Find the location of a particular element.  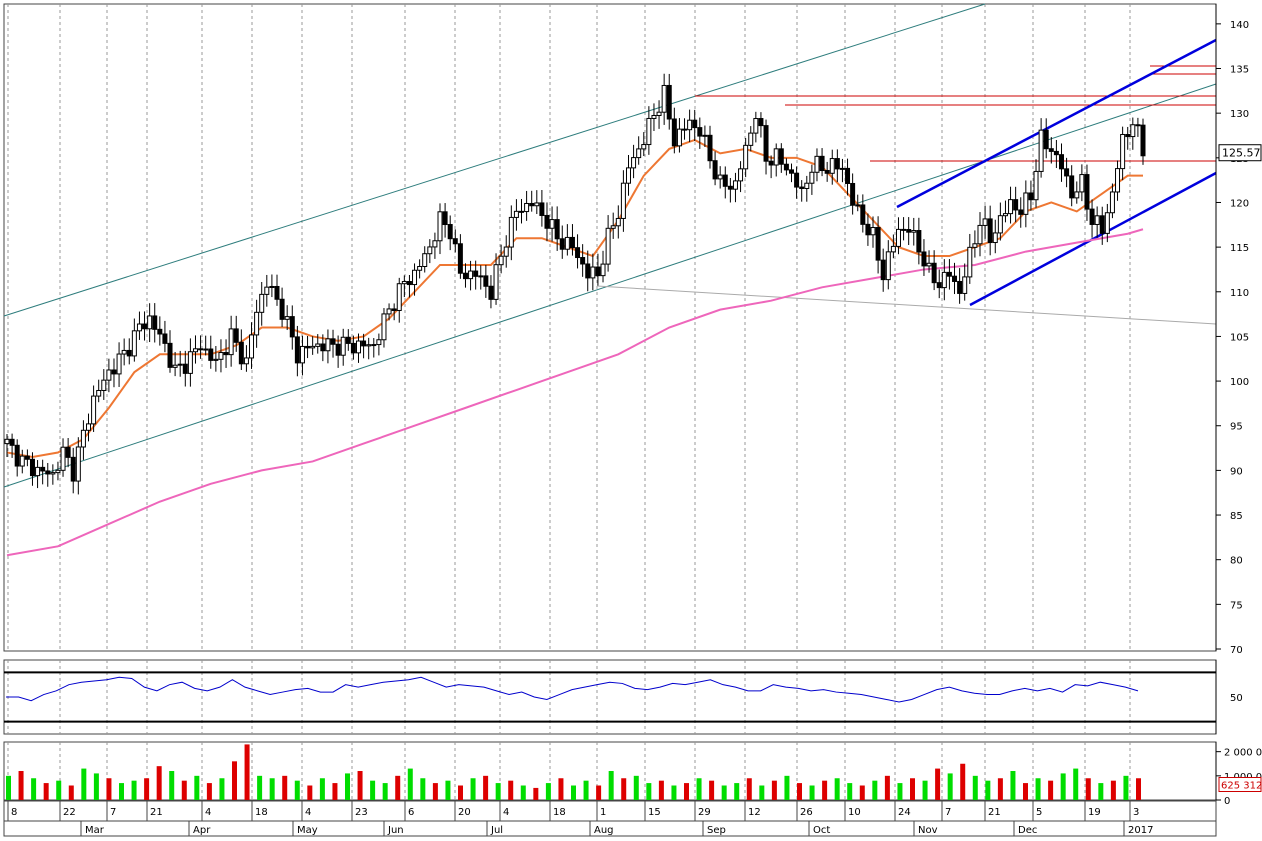

price-tick-label: 120 is located at coordinates (1239, 203).